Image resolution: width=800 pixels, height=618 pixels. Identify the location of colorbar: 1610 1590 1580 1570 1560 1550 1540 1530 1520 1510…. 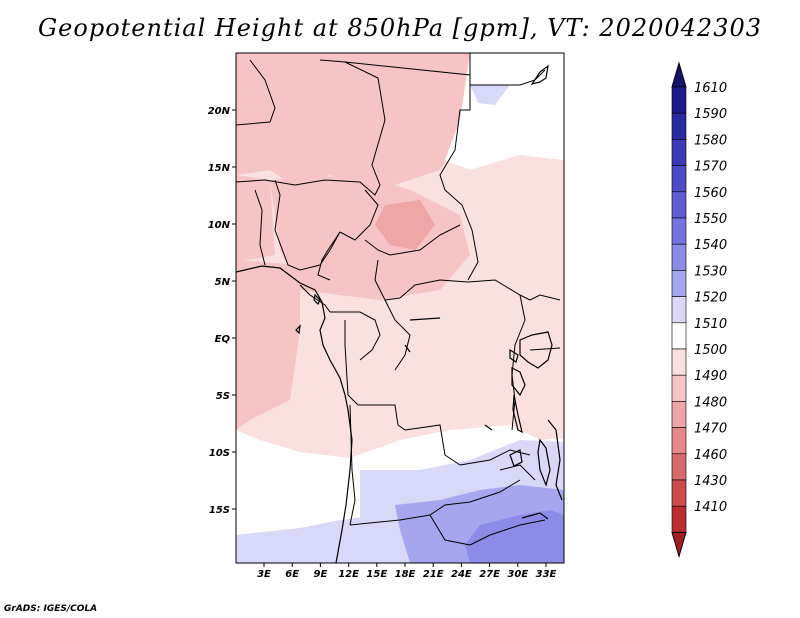
(699, 310).